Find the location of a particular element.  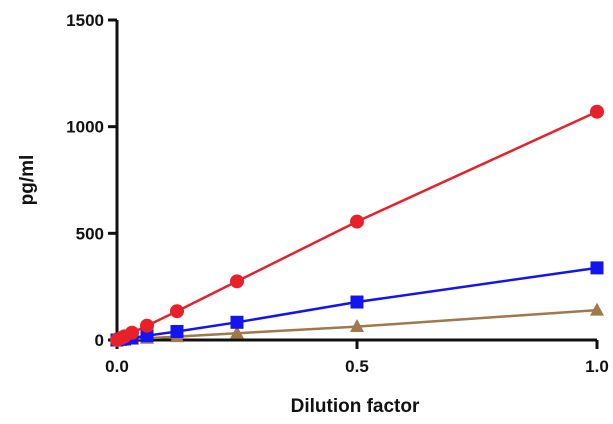

y-tick-label: 1500 is located at coordinates (85, 20).